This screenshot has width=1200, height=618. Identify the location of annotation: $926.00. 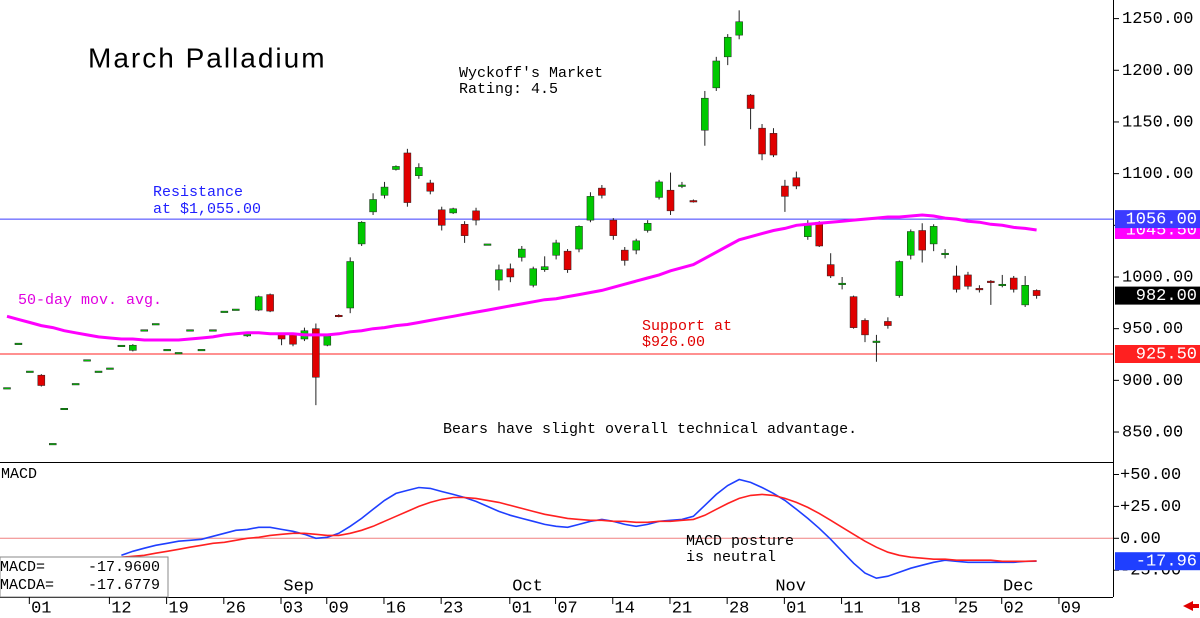
(673, 342).